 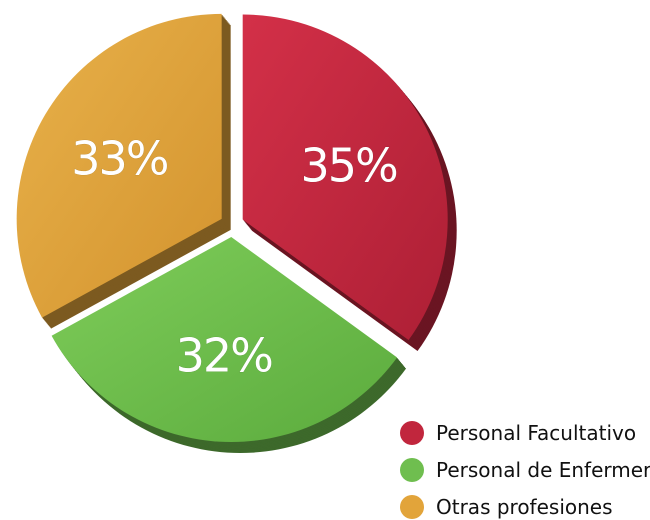 What do you see at coordinates (524, 507) in the screenshot?
I see `legend-label: Otras profesiones` at bounding box center [524, 507].